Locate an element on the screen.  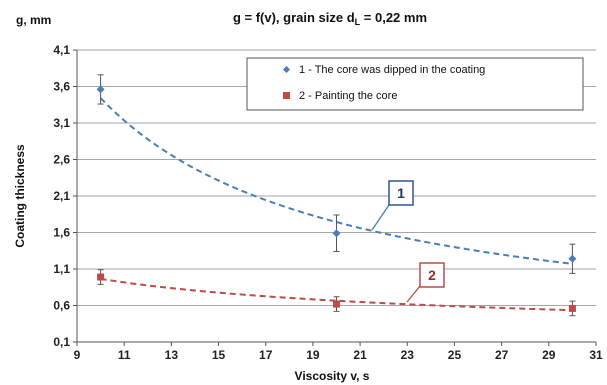
y-axis-title: Coating thickness is located at coordinates (20, 196).